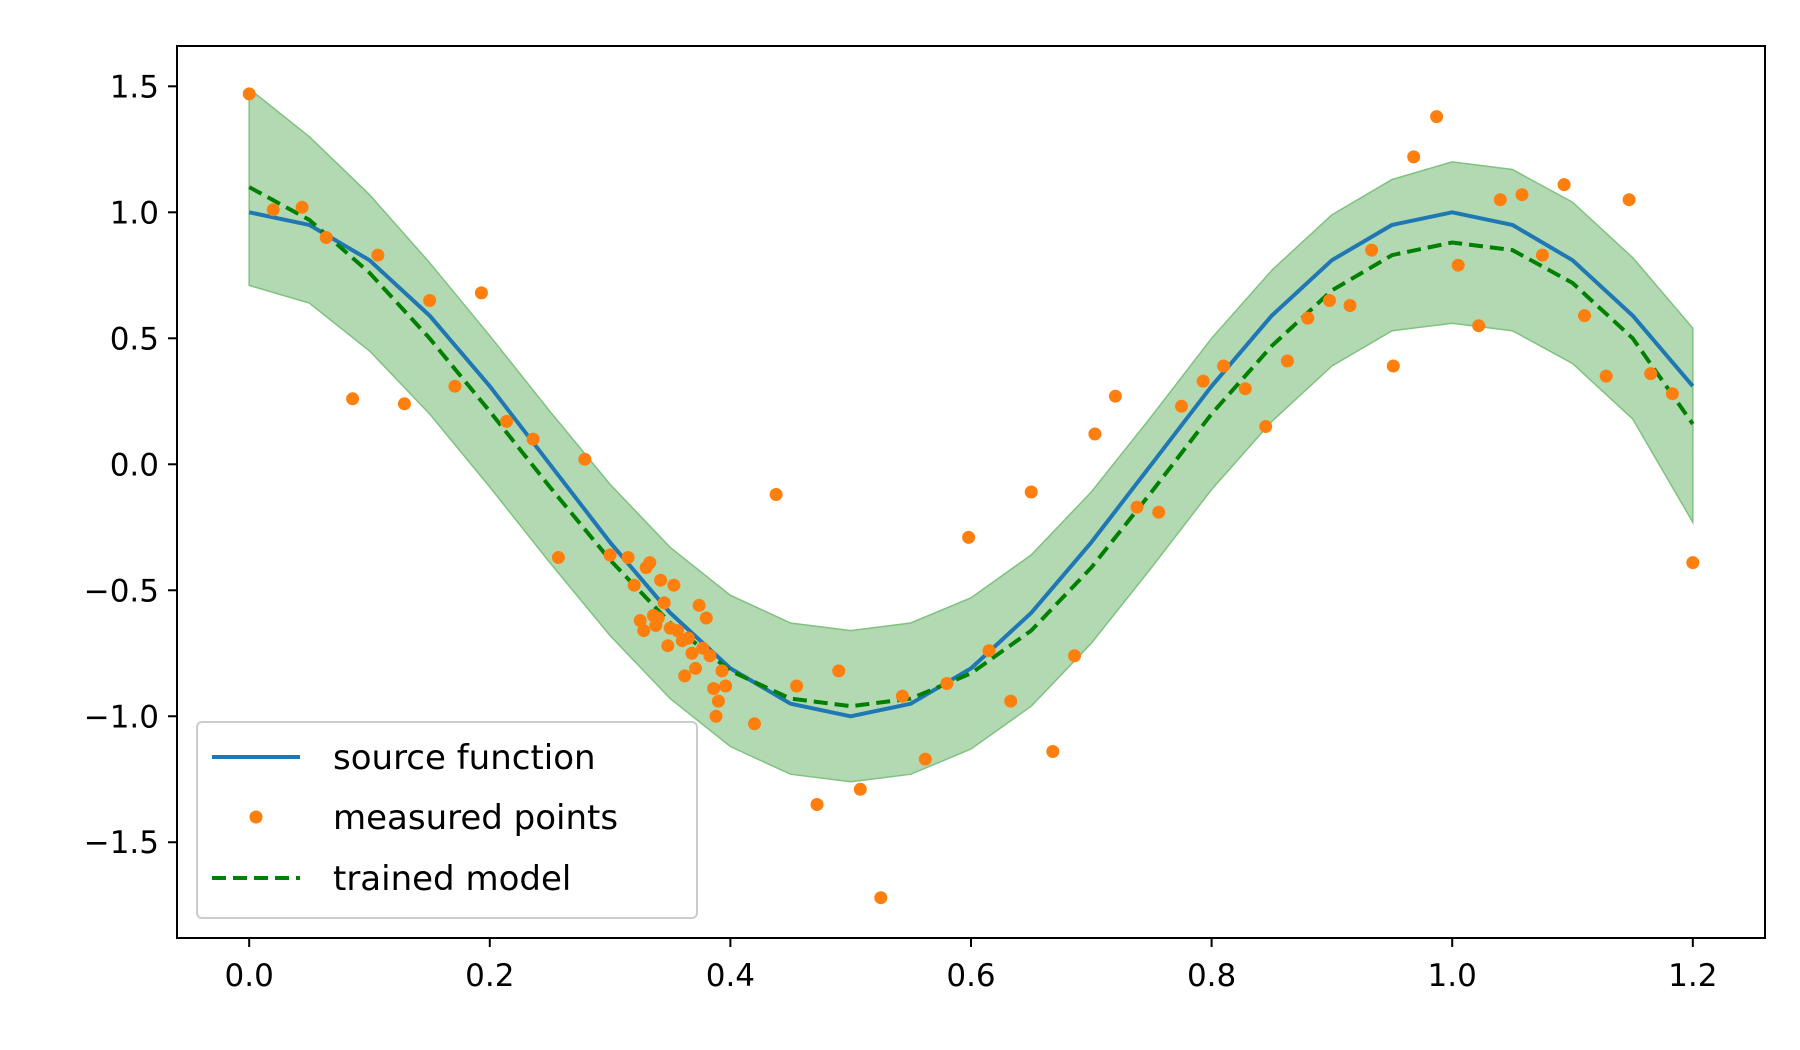 The image size is (1800, 1050). What do you see at coordinates (1452, 976) in the screenshot?
I see `x-tick-label: 1.0` at bounding box center [1452, 976].